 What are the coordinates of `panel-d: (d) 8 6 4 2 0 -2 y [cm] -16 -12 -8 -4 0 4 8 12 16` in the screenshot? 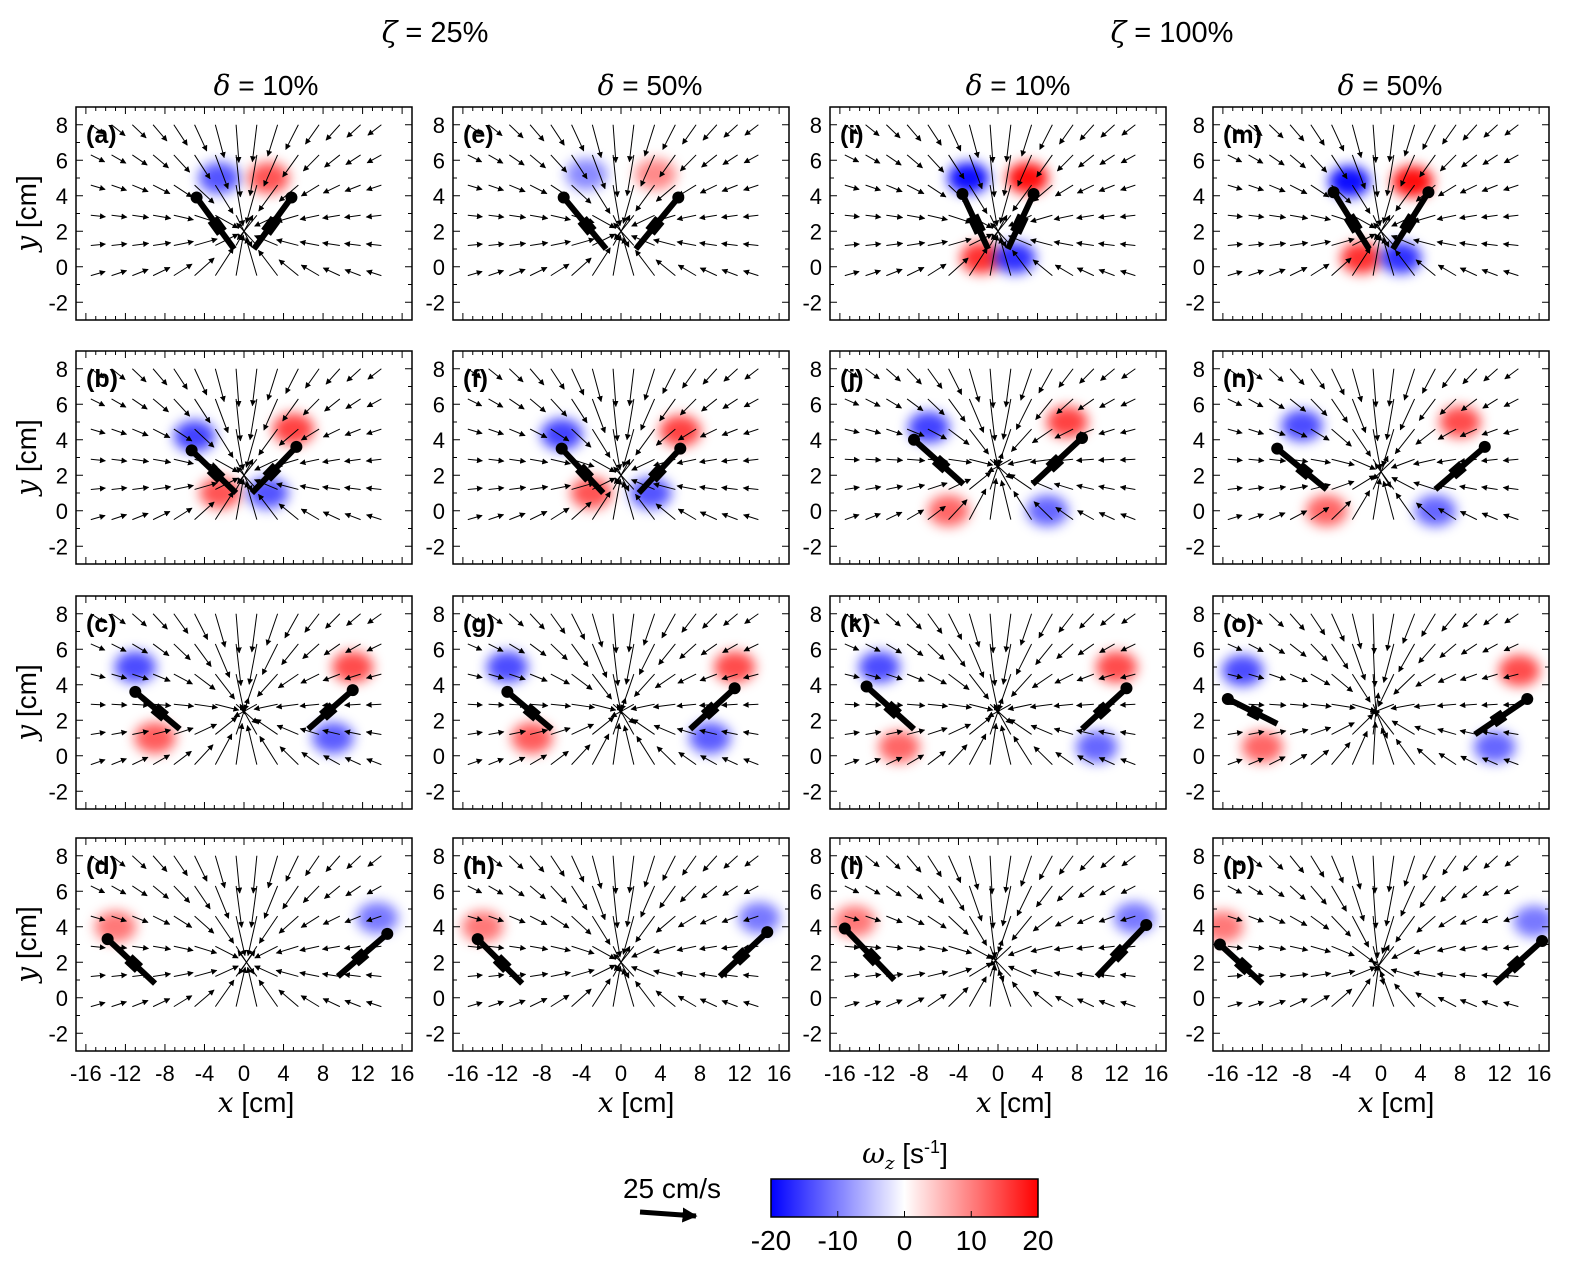 It's located at (212, 961).